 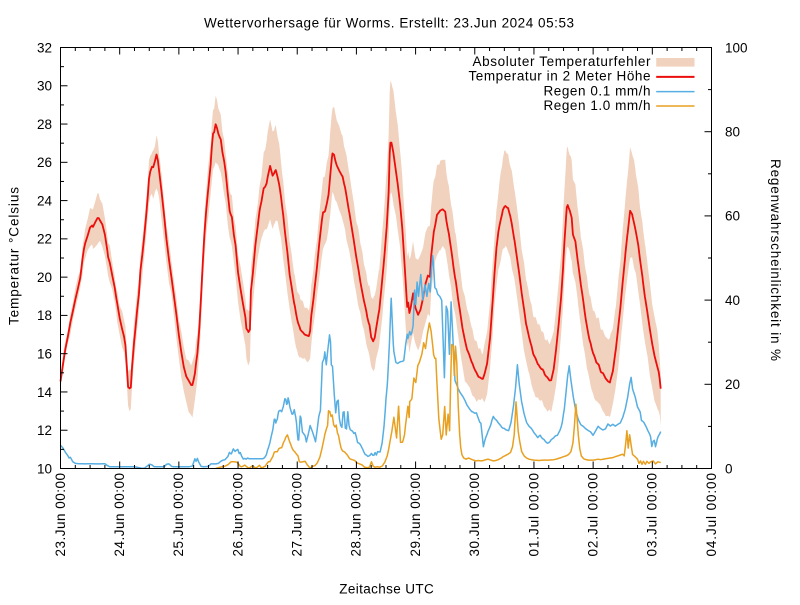 I want to click on svg-text: 30.Jun 00:00, so click(x=474, y=515).